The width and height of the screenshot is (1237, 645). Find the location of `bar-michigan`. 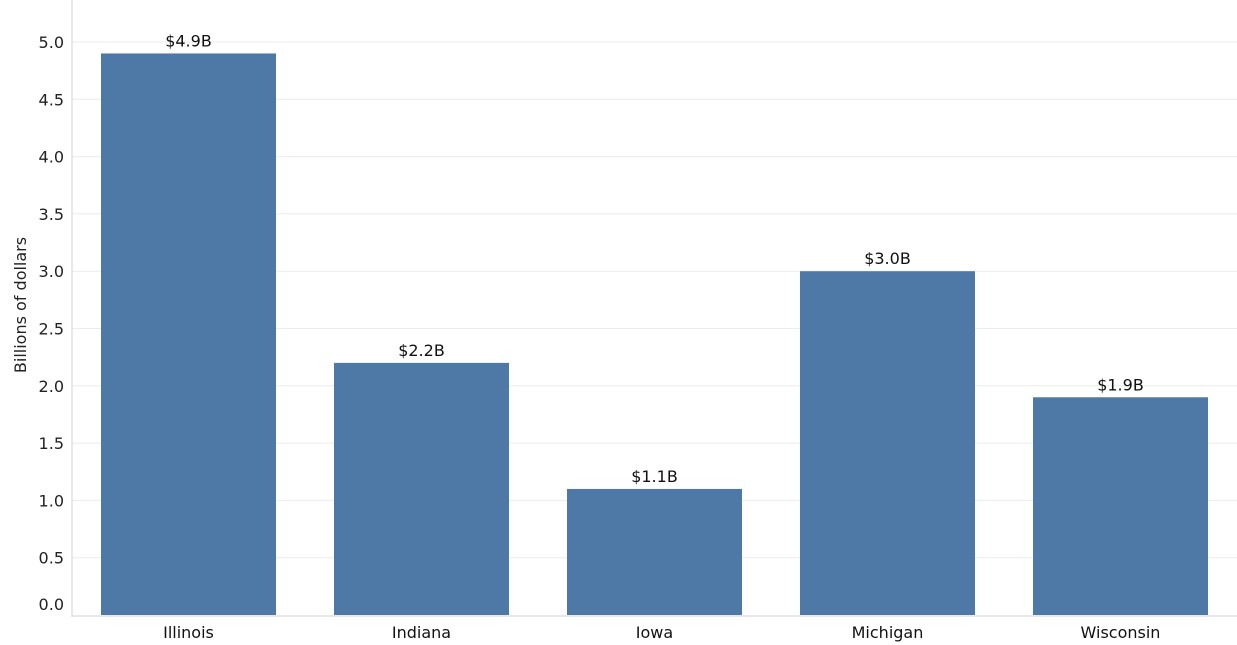

bar-michigan is located at coordinates (887, 443).